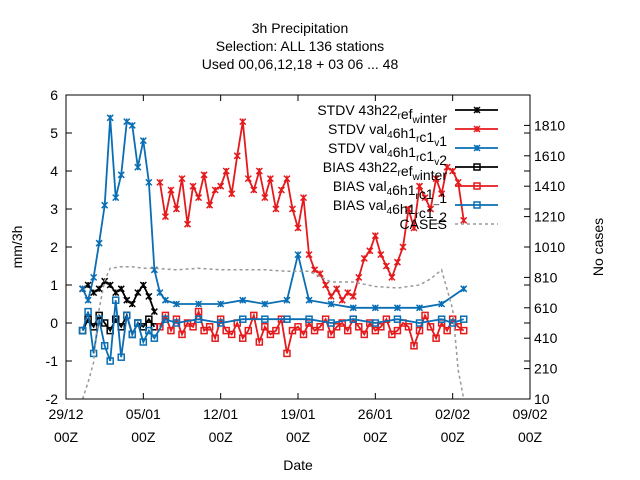 The height and width of the screenshot is (480, 640). I want to click on x-tick-label: 02/02, so click(452, 414).